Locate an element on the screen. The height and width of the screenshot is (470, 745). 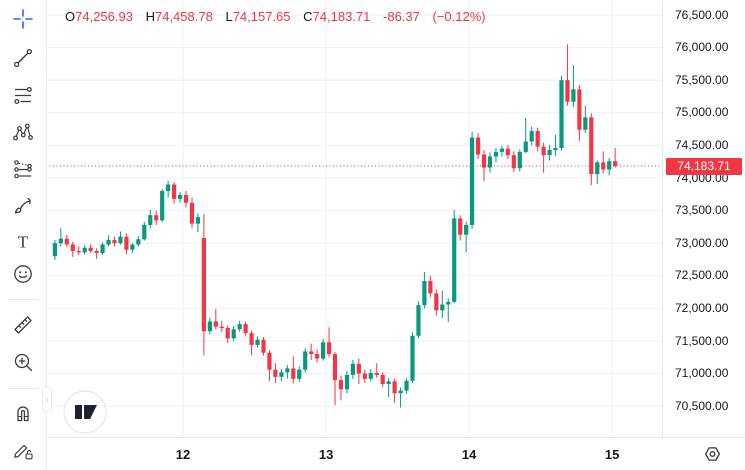
brush-tool-button is located at coordinates (23, 206).